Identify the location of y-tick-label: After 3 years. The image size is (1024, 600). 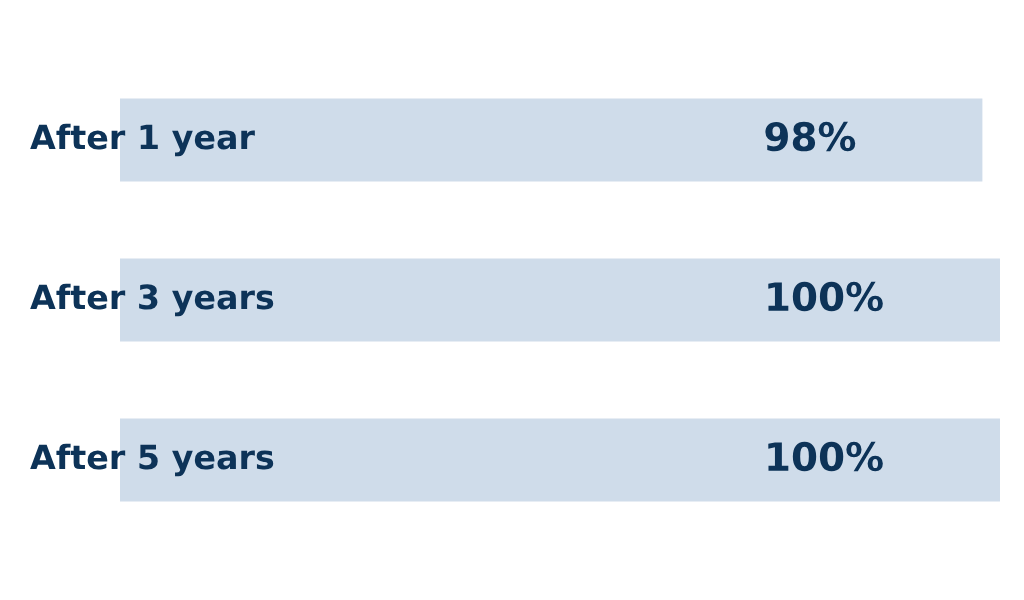
(152, 300).